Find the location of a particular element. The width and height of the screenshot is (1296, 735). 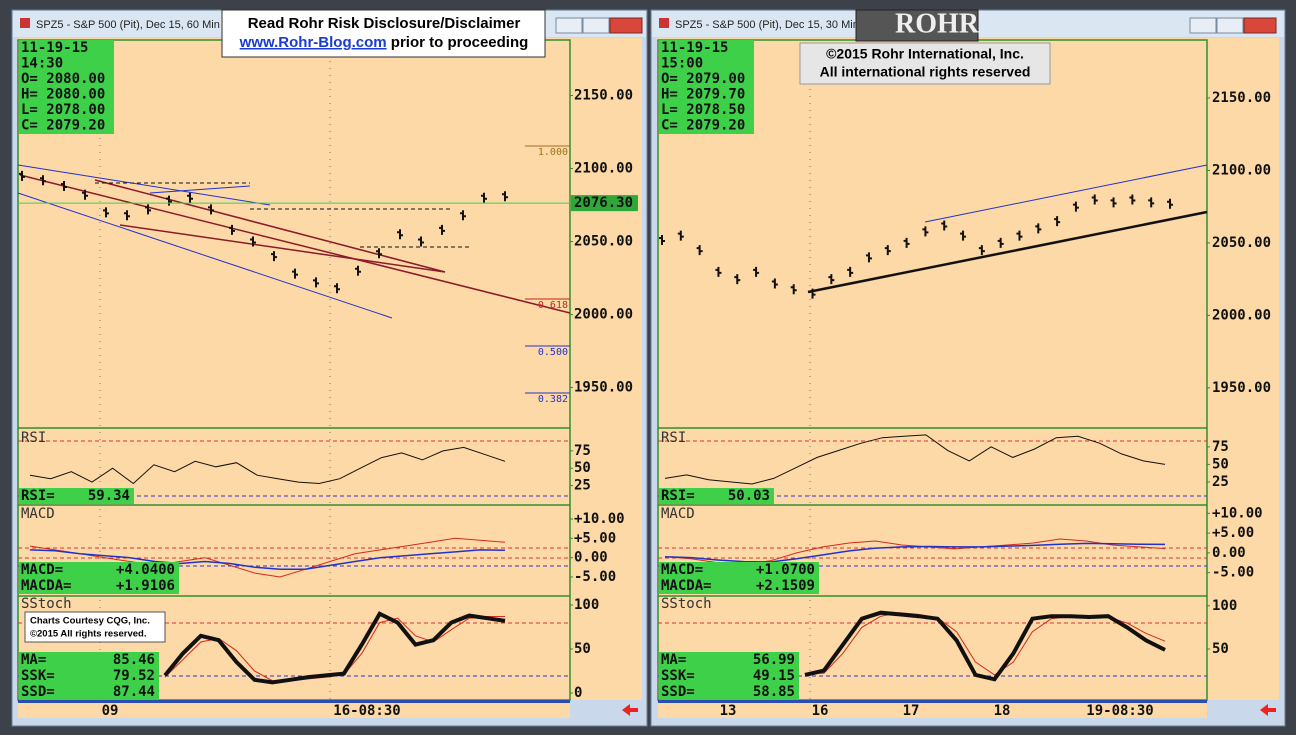

last-price-label: 2076.30 is located at coordinates (603, 203).